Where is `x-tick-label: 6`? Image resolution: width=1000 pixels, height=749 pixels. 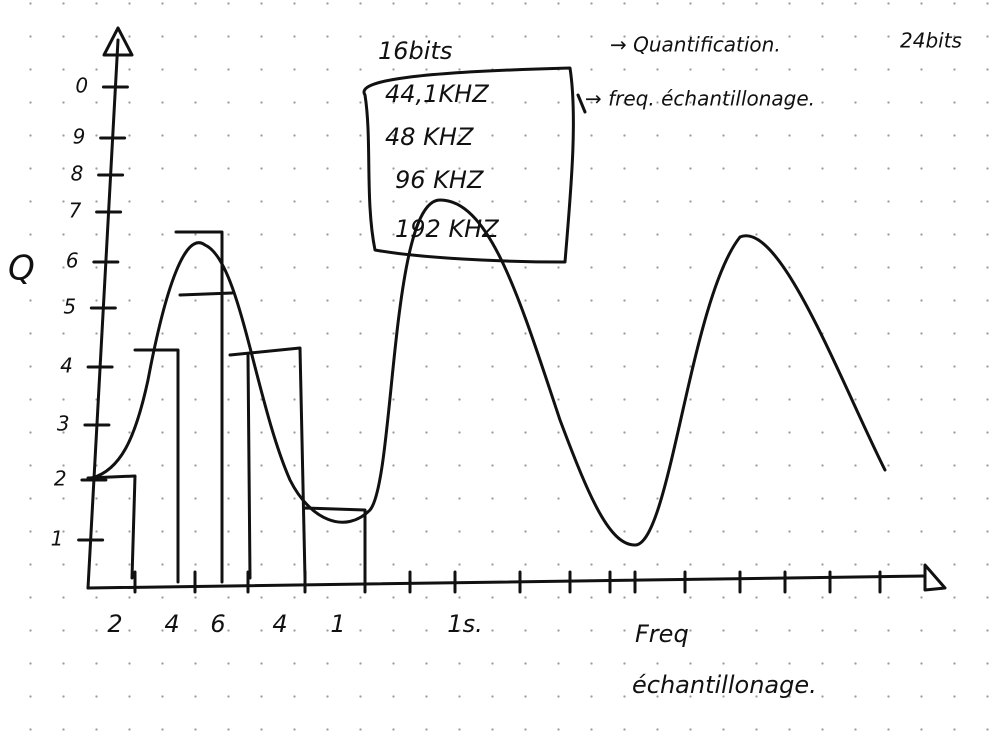
x-tick-label: 6 is located at coordinates (217, 624).